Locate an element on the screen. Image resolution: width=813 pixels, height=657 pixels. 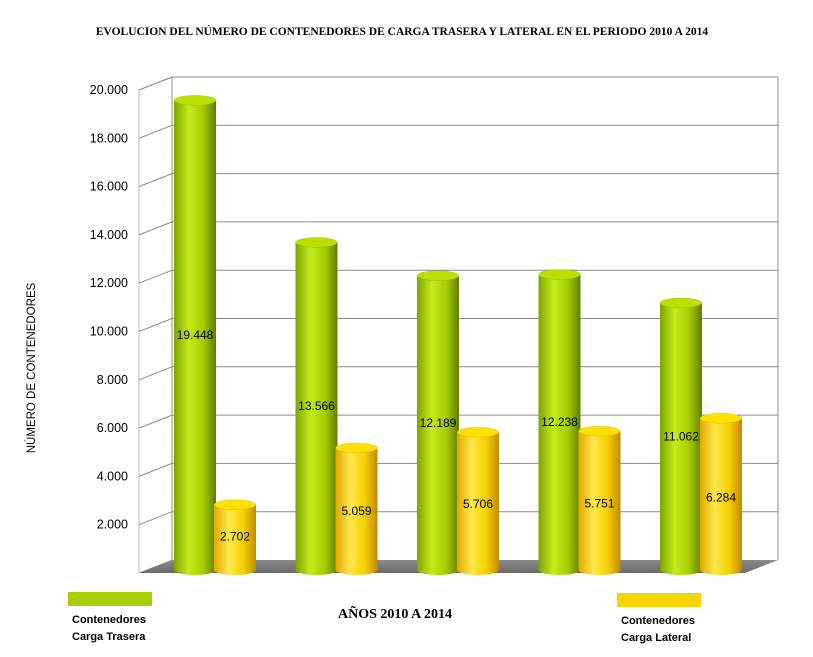
legend-label: Carga Lateral is located at coordinates (656, 638).